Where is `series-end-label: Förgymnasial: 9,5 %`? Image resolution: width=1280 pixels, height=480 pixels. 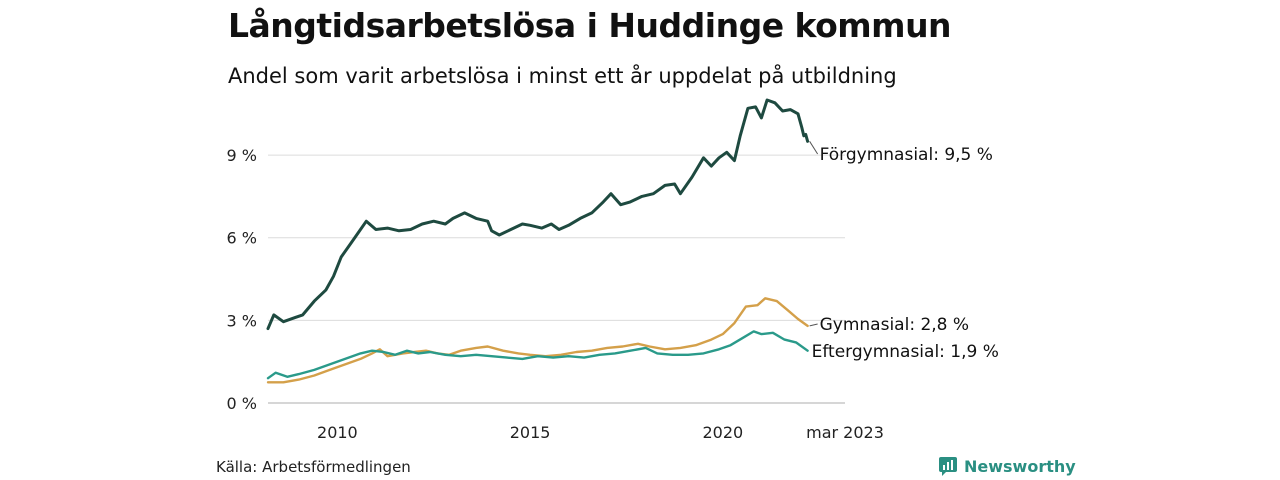
series-end-label: Förgymnasial: 9,5 % is located at coordinates (906, 155).